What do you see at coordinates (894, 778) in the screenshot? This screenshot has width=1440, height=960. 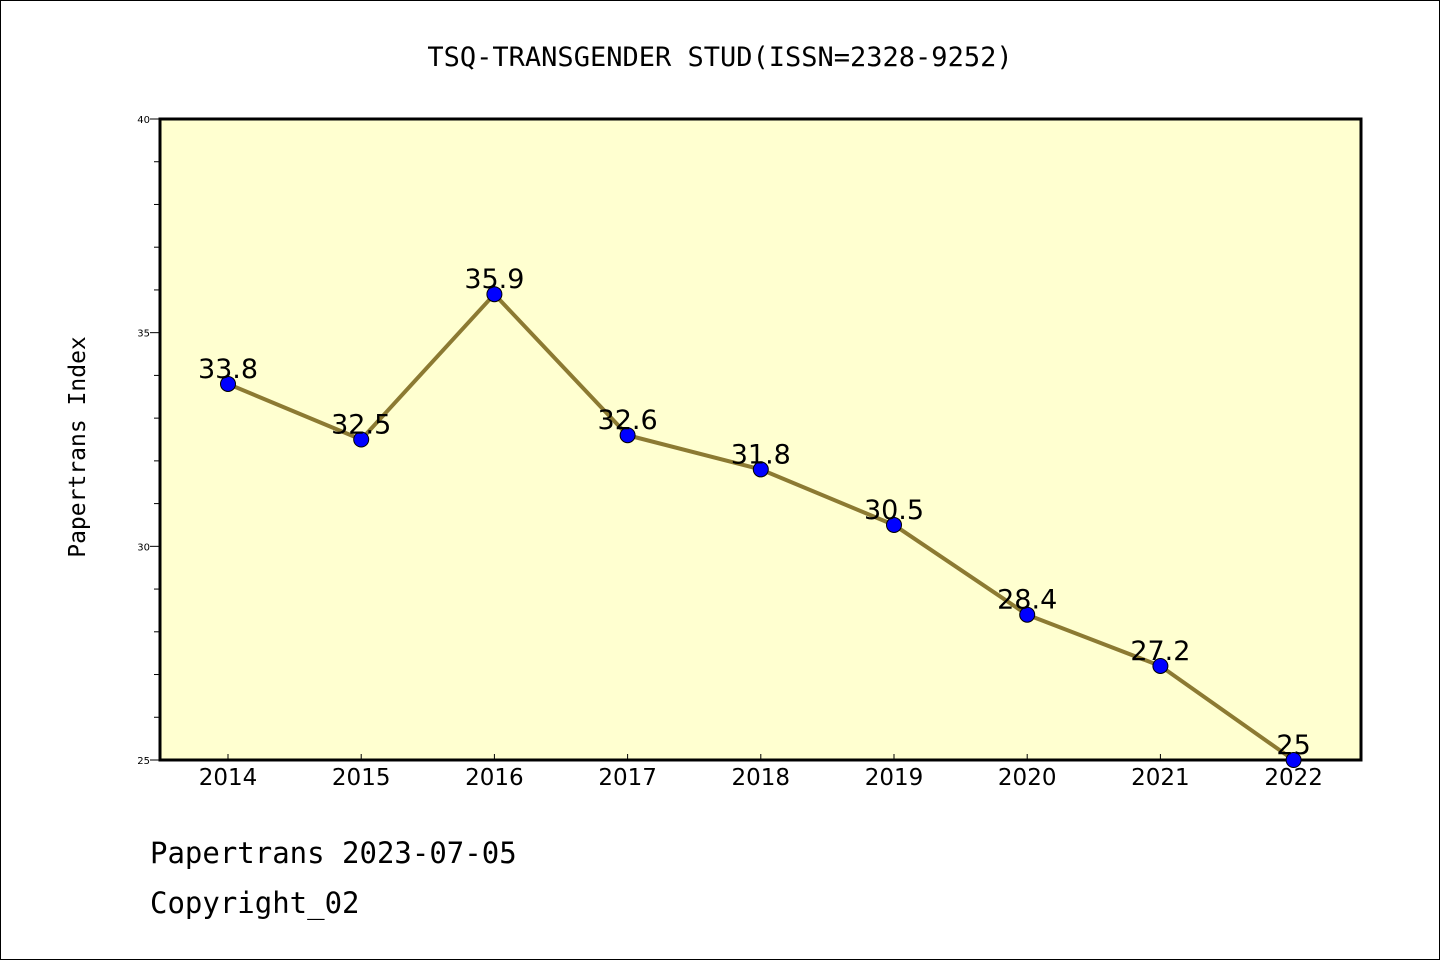 I see `x-tick-label: 2019` at bounding box center [894, 778].